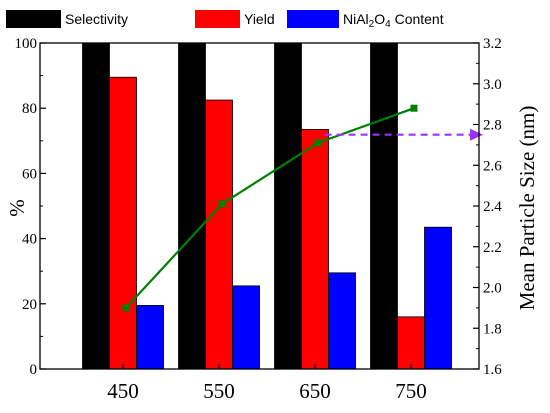 This screenshot has width=550, height=413. Describe the element at coordinates (26, 44) in the screenshot. I see `left-tick-label: 100` at that location.